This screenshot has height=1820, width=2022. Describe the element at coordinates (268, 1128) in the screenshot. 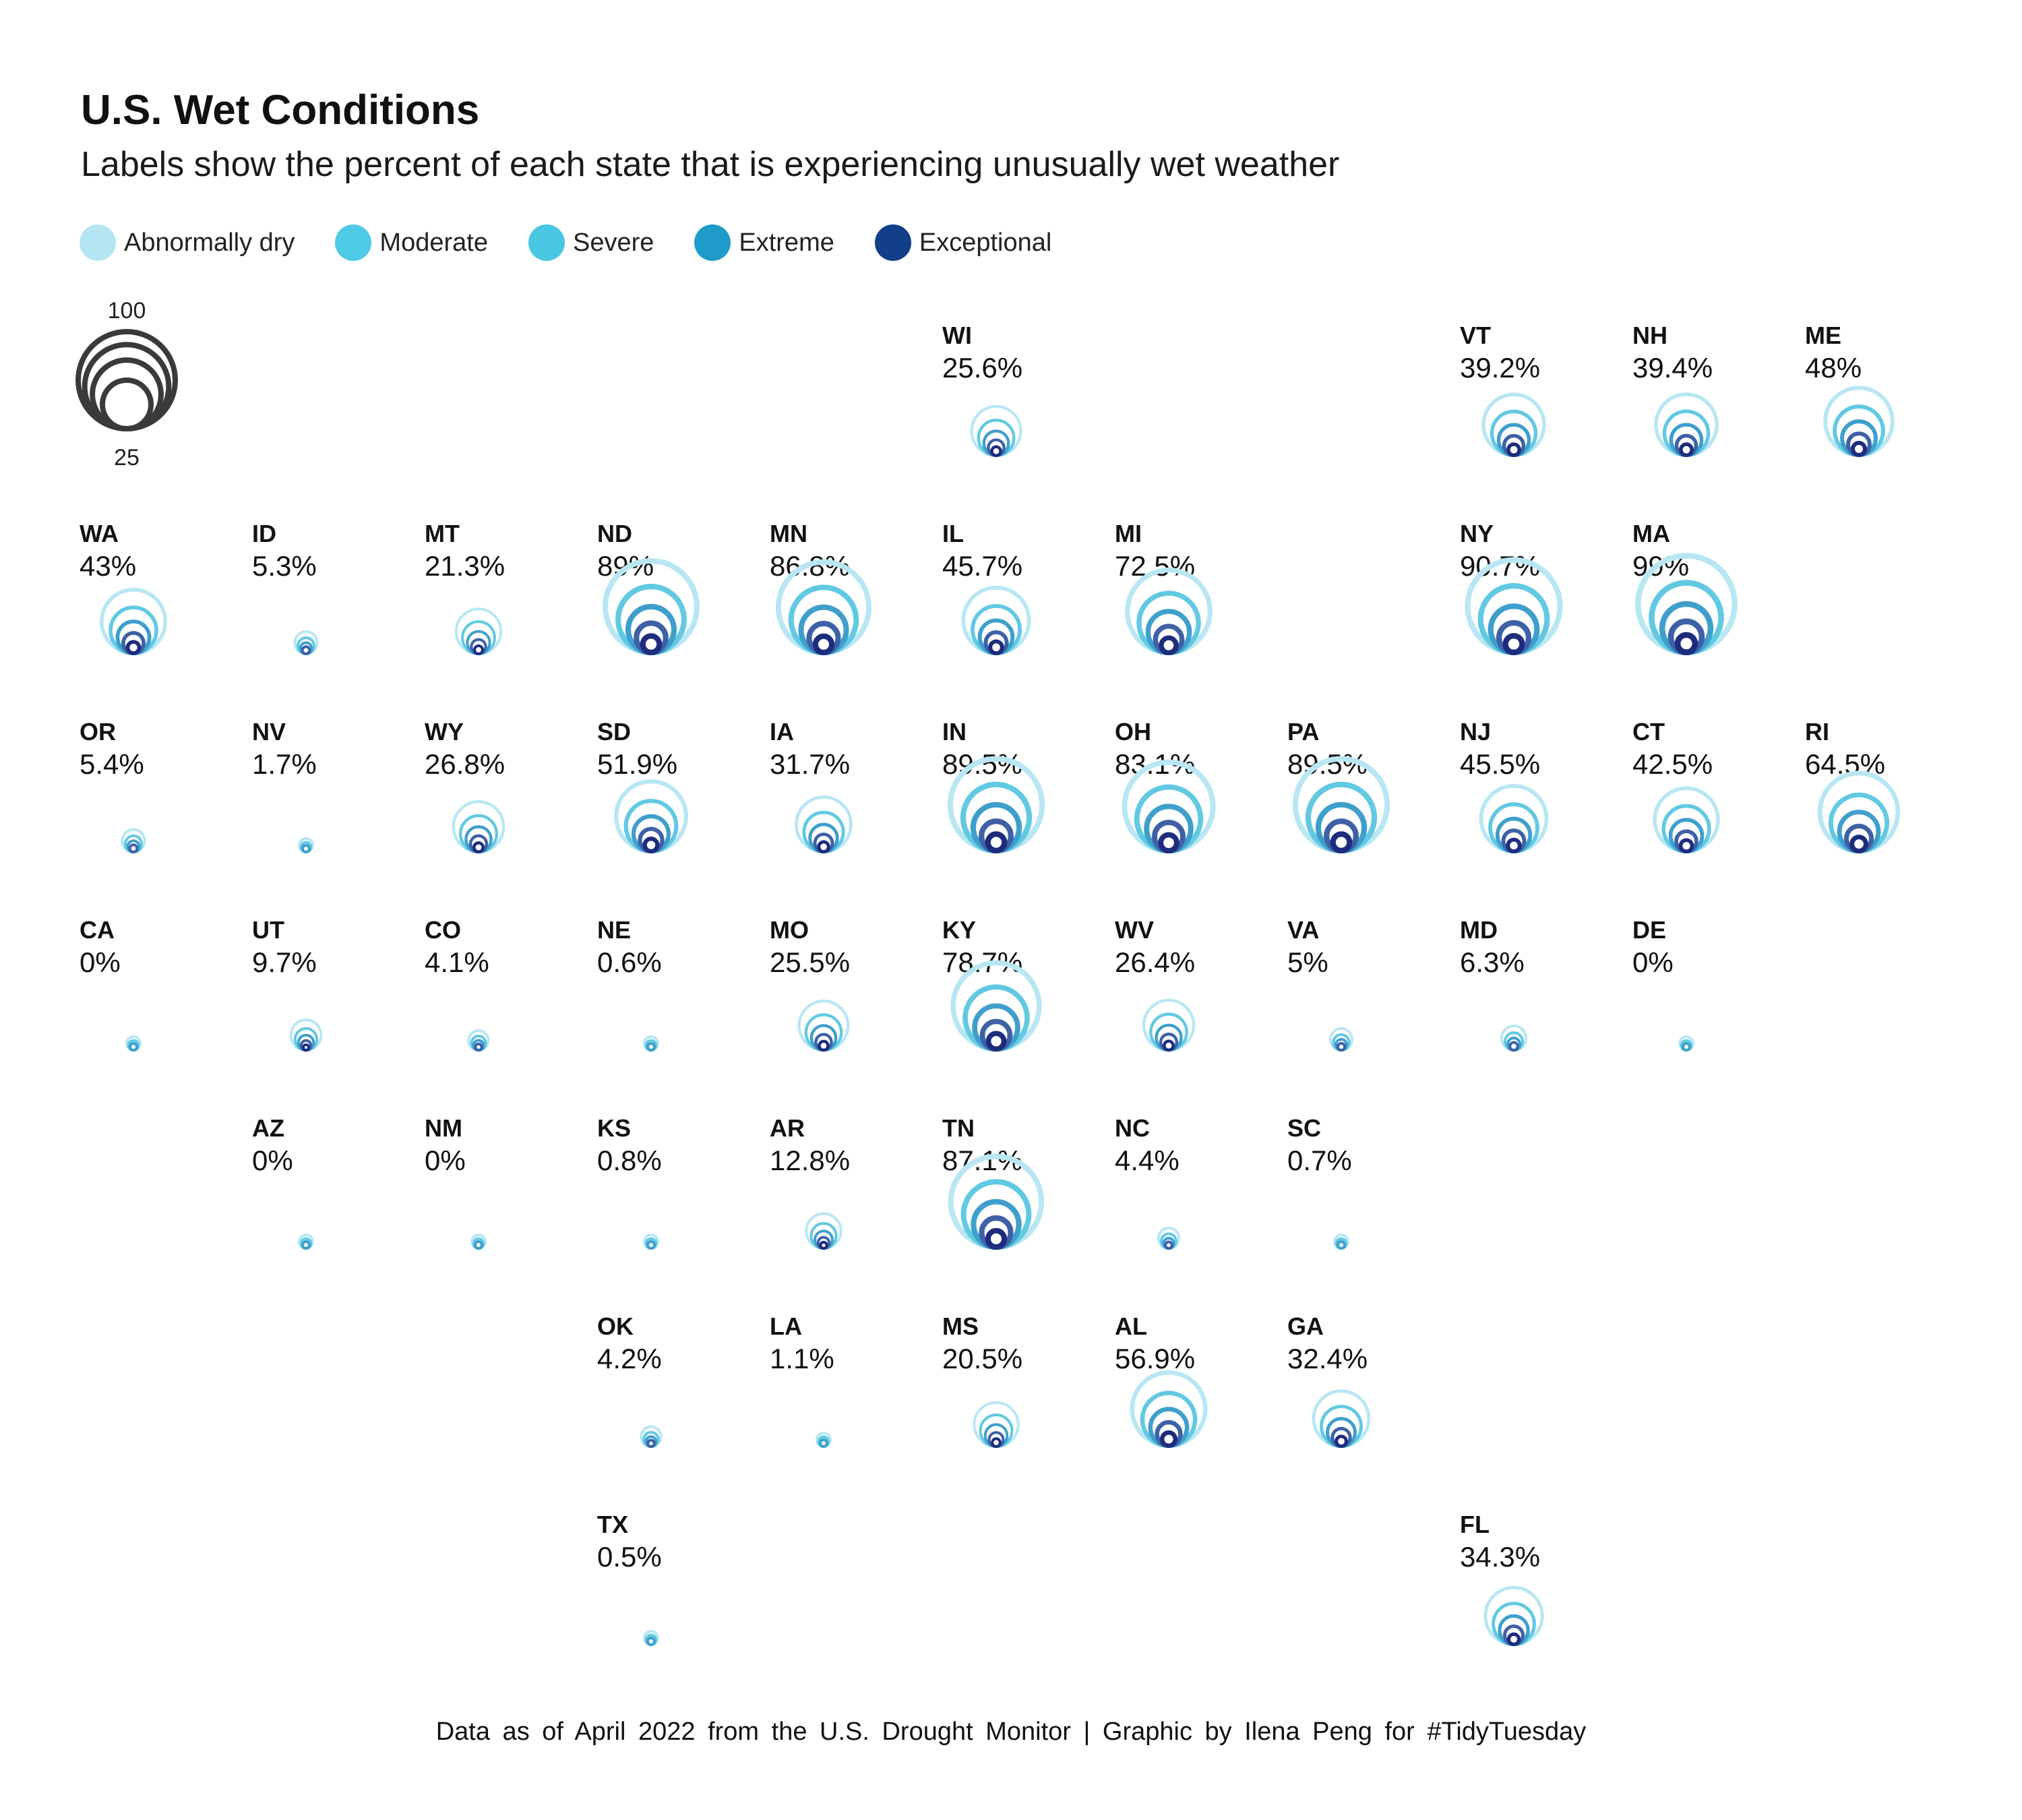

I see `state-abbr: AZ` at that location.